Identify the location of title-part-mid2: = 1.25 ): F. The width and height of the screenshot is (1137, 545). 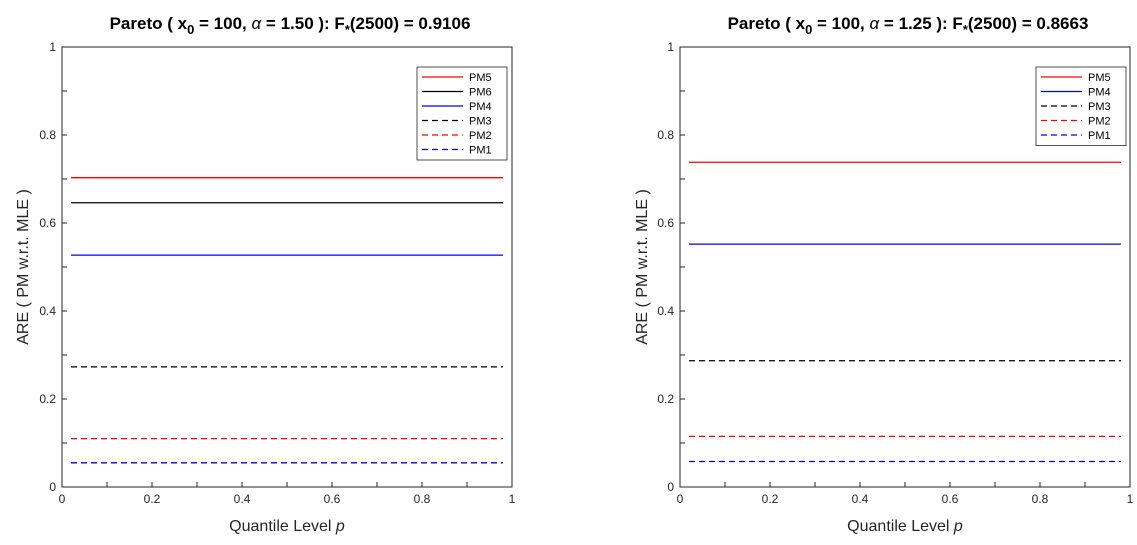
(921, 23).